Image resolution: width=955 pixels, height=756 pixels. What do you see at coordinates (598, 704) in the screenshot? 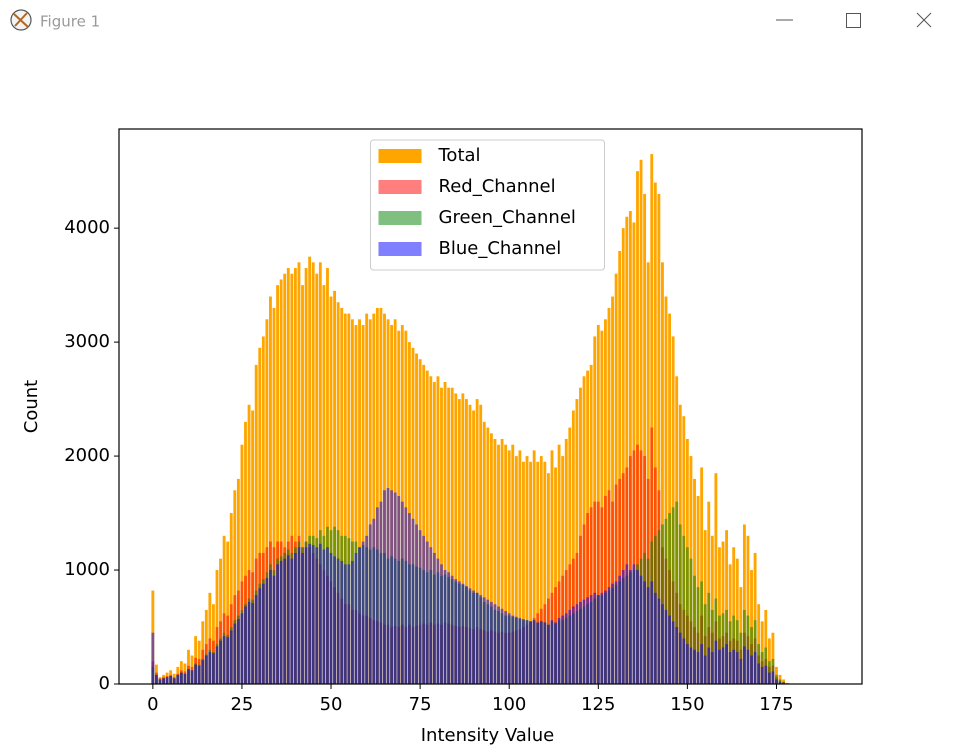
I see `x-tick-label: 125` at bounding box center [598, 704].